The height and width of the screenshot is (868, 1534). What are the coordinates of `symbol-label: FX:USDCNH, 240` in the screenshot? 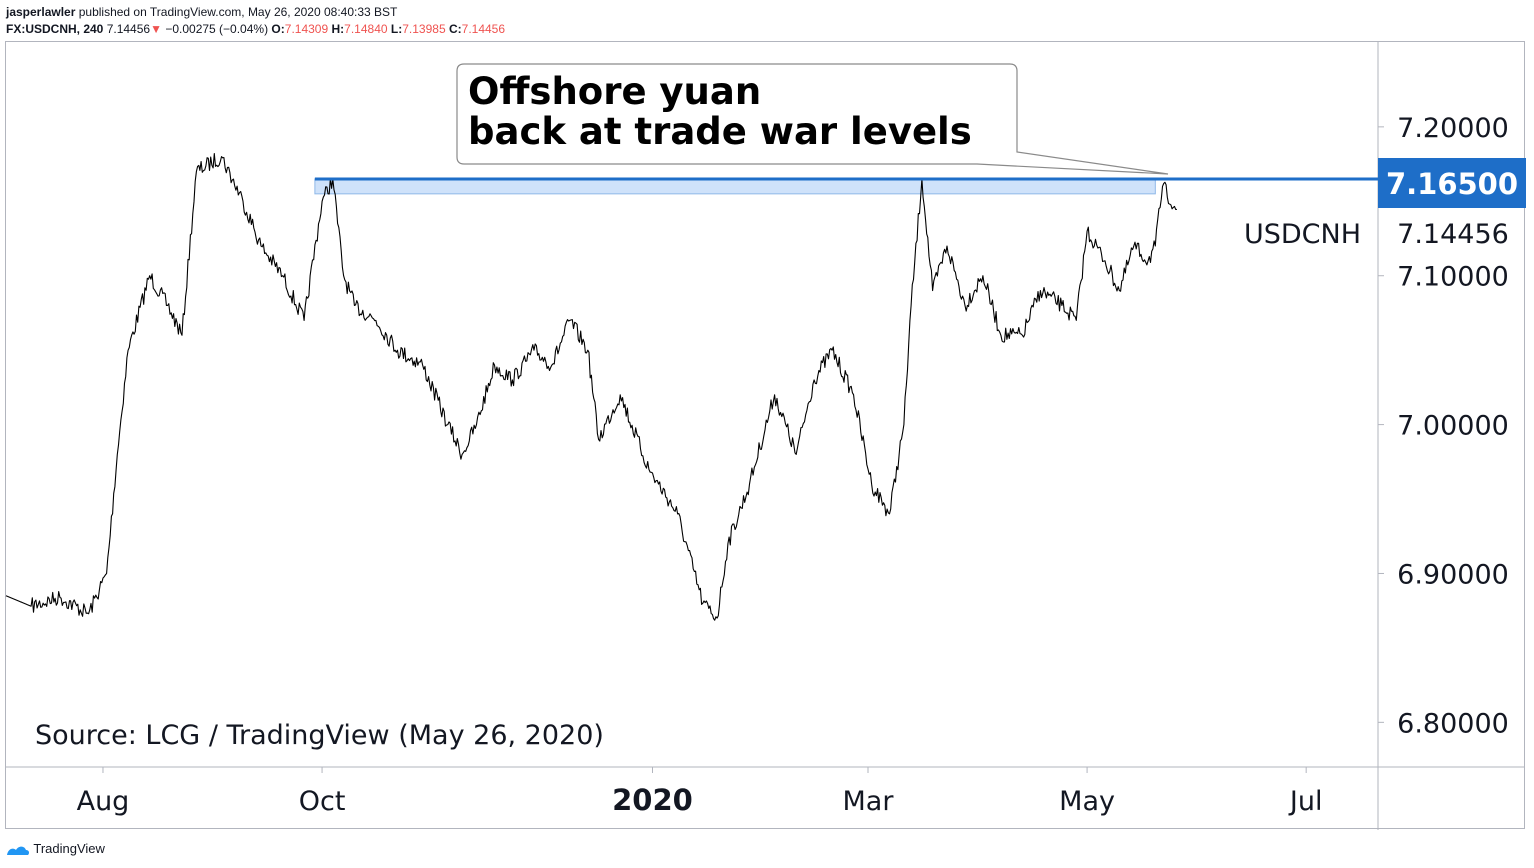 It's located at (55, 29).